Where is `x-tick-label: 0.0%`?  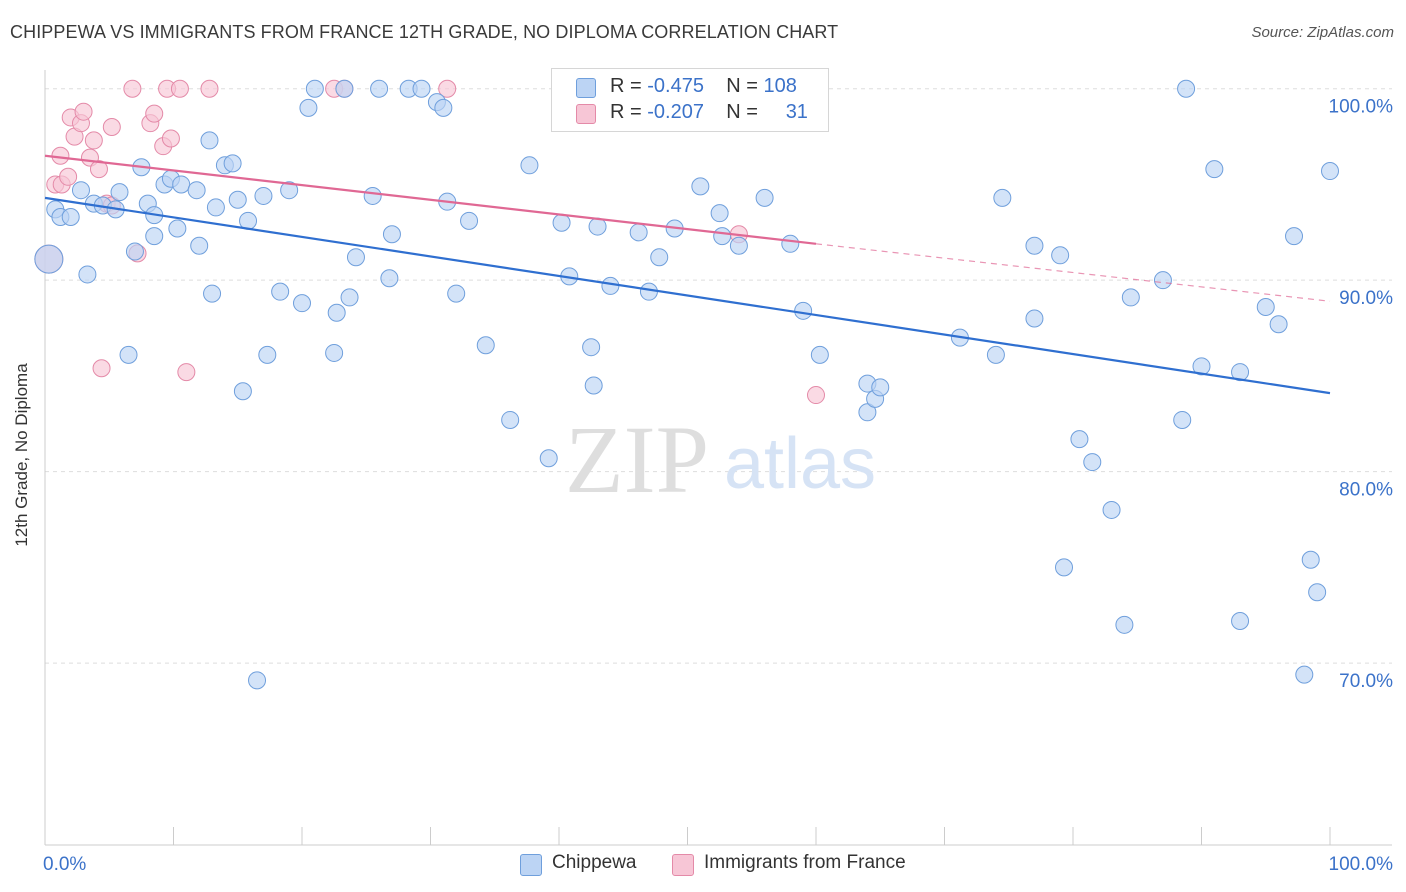
x-tick-label: 0.0% is located at coordinates (64, 864).